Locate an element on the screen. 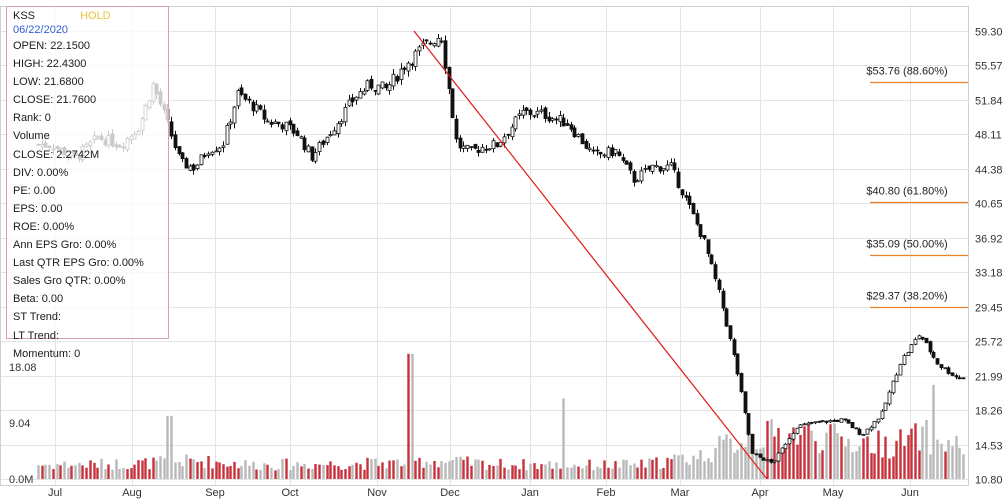 This screenshot has width=1003, height=500. field-pe: PE: 0.00 is located at coordinates (34, 190).